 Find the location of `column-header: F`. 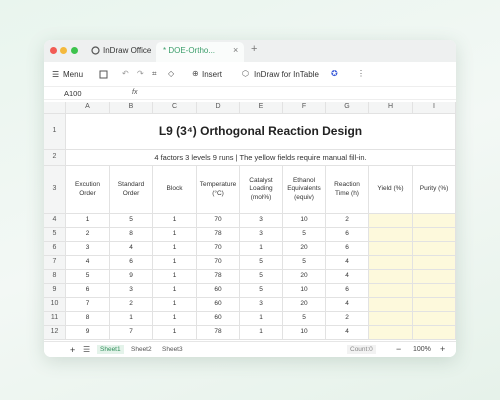

column-header: F is located at coordinates (304, 108).